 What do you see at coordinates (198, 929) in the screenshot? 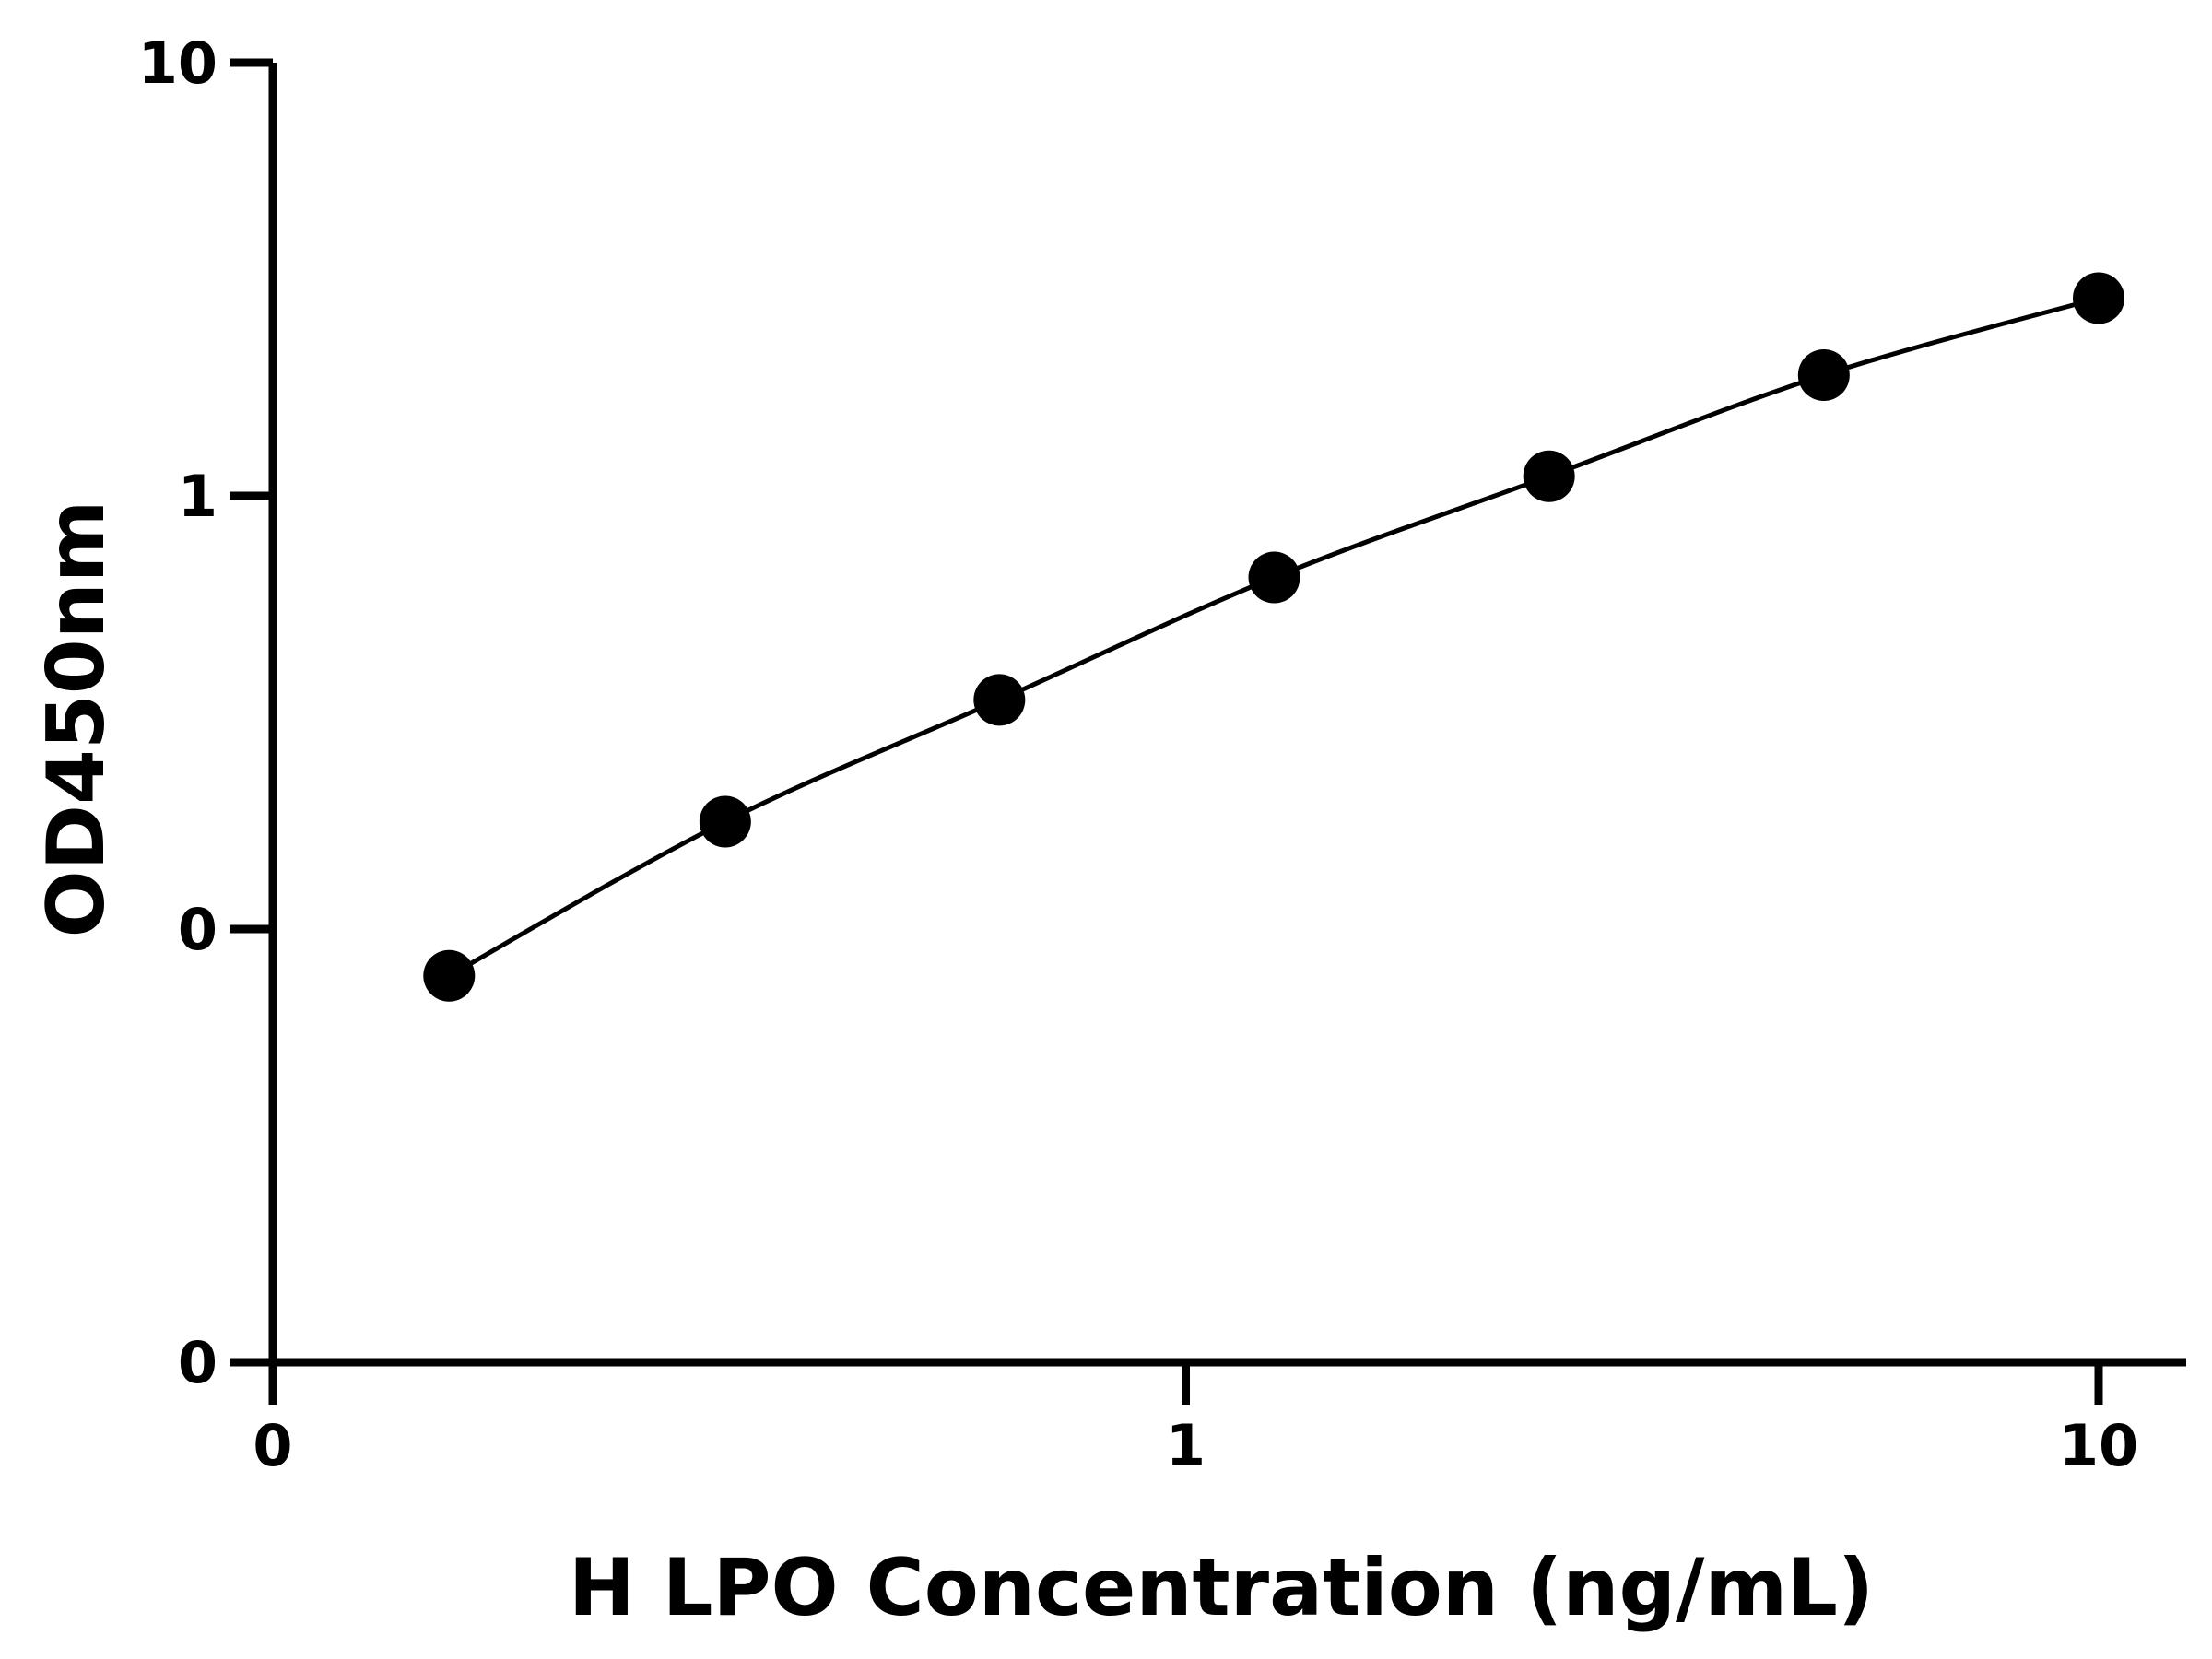
I see `y-tick-label-1: 0` at bounding box center [198, 929].